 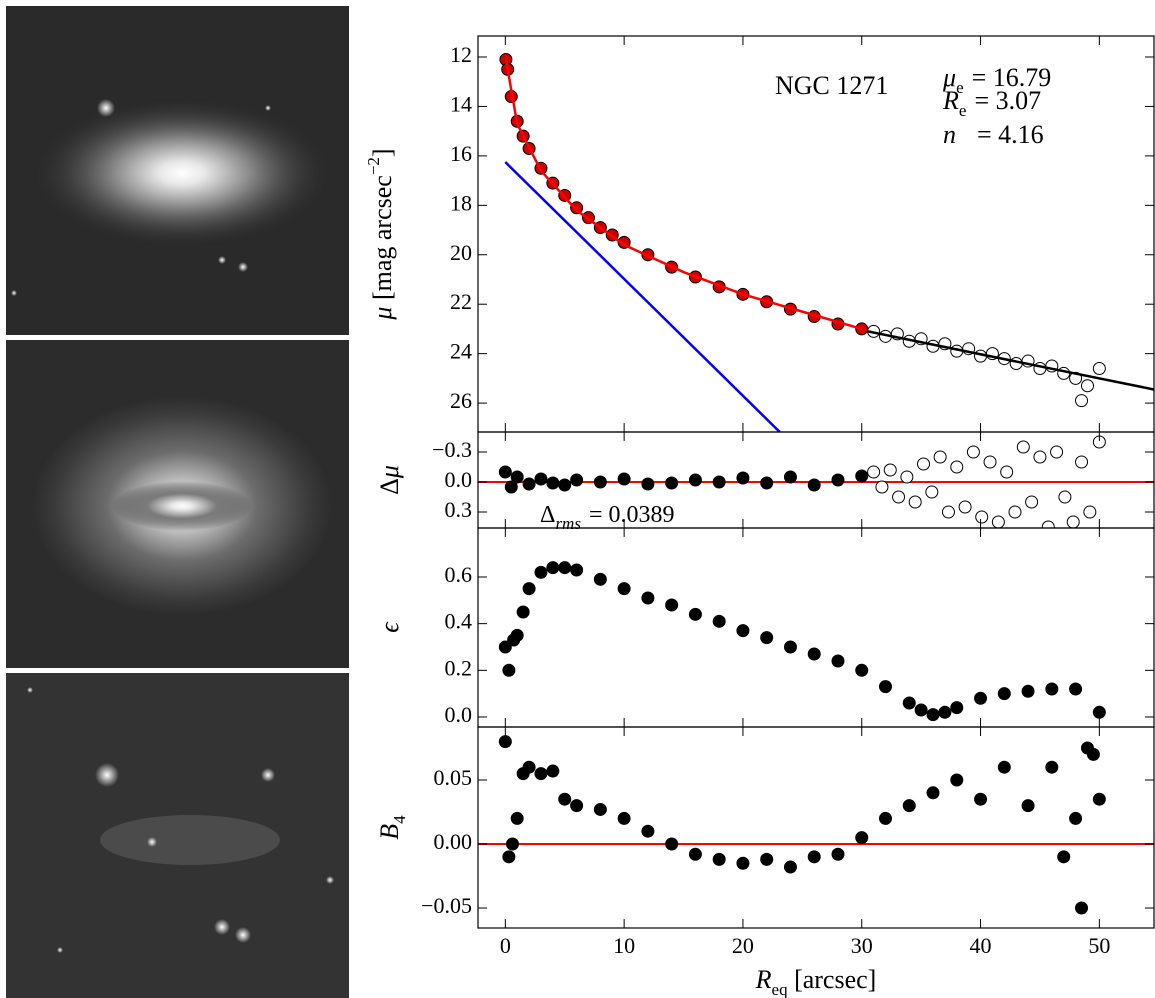 I want to click on plot-area, so click(x=816, y=481).